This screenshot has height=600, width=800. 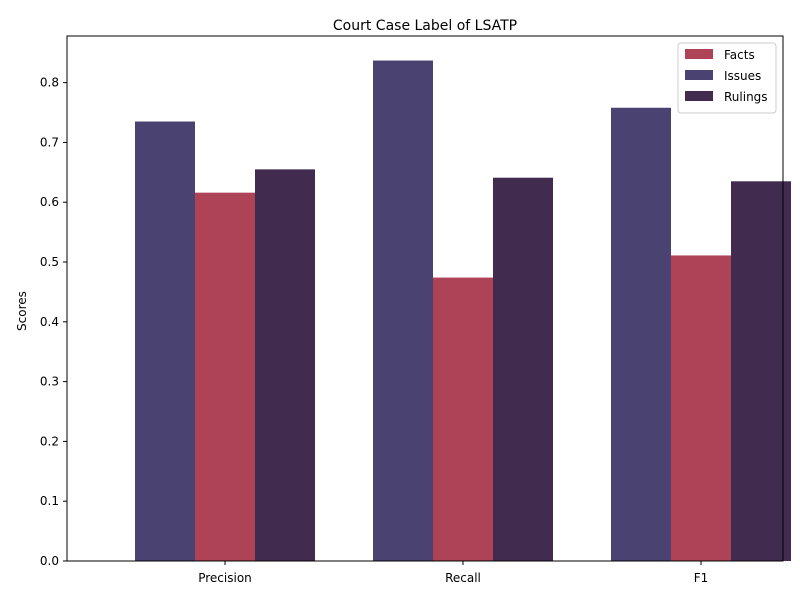 I want to click on legend-label-facts: Facts, so click(x=739, y=55).